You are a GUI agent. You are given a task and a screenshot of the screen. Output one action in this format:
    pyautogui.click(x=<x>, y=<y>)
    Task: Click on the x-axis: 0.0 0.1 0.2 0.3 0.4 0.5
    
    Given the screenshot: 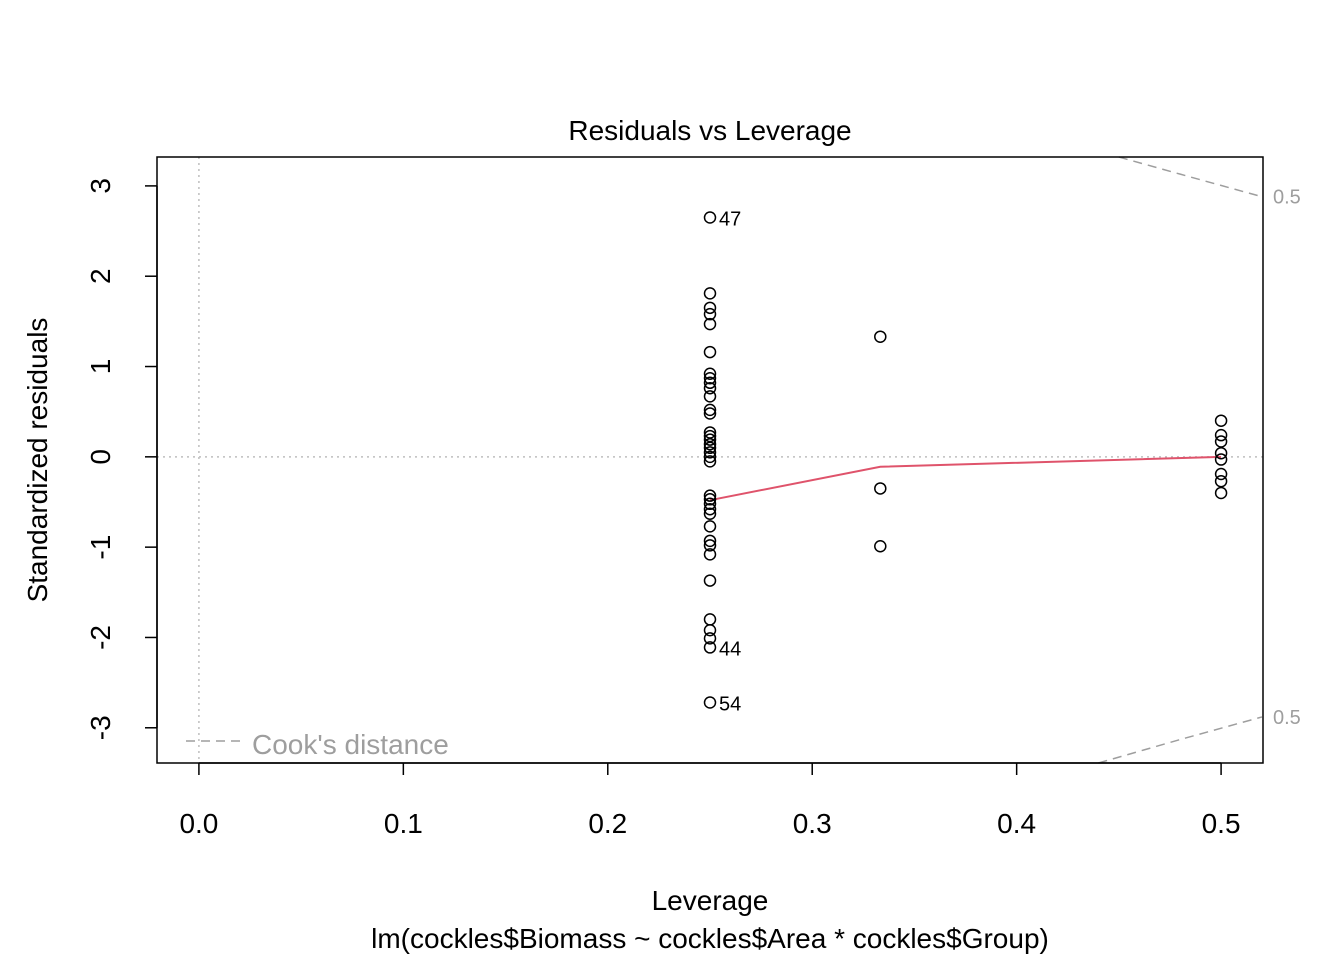 What is the action you would take?
    pyautogui.click(x=710, y=800)
    